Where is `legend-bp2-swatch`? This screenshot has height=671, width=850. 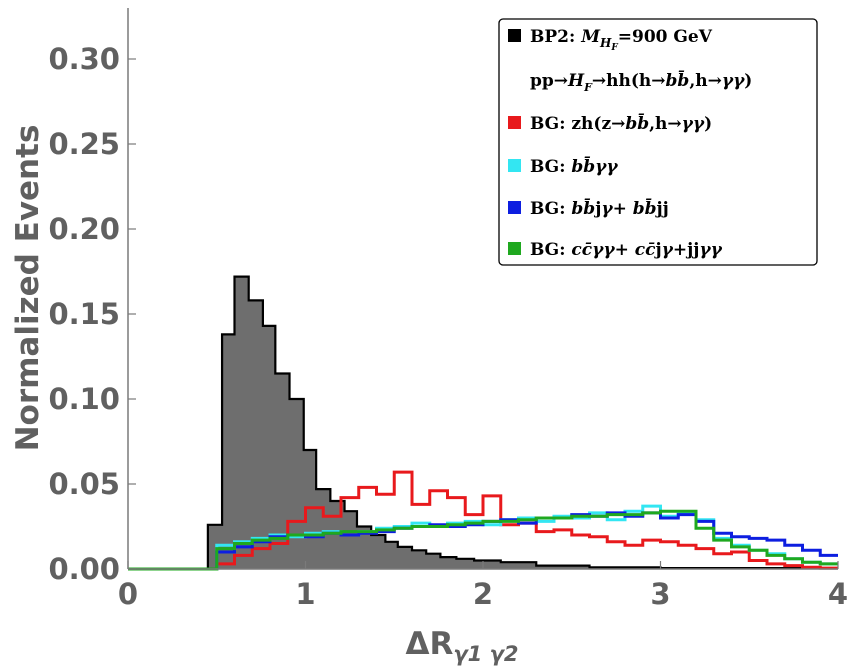
legend-bp2-swatch is located at coordinates (514, 35).